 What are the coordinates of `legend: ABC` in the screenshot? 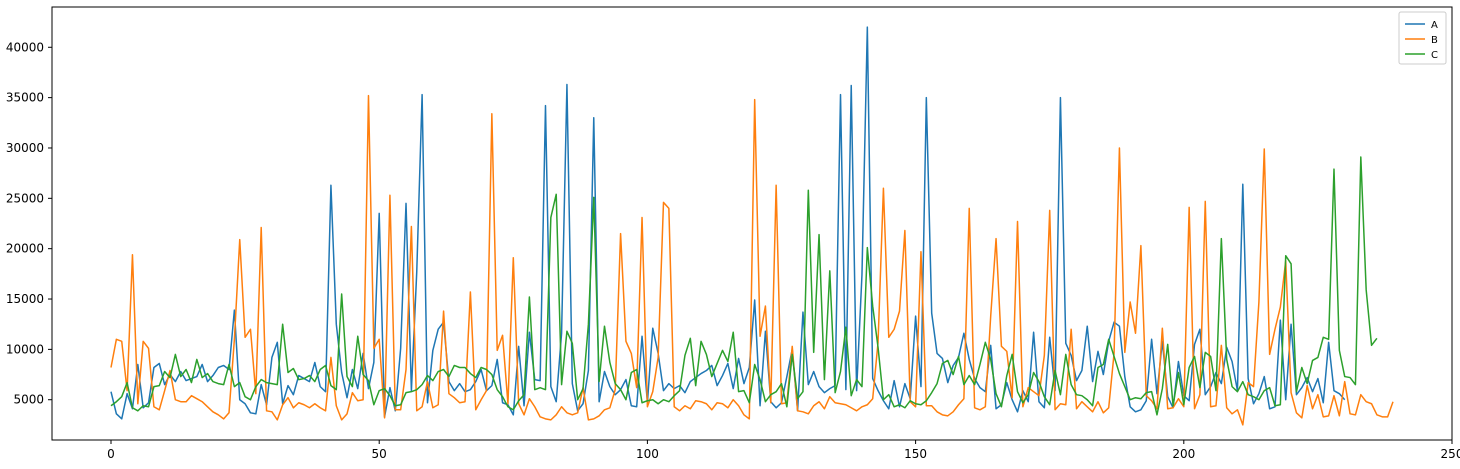 It's located at (1422, 38).